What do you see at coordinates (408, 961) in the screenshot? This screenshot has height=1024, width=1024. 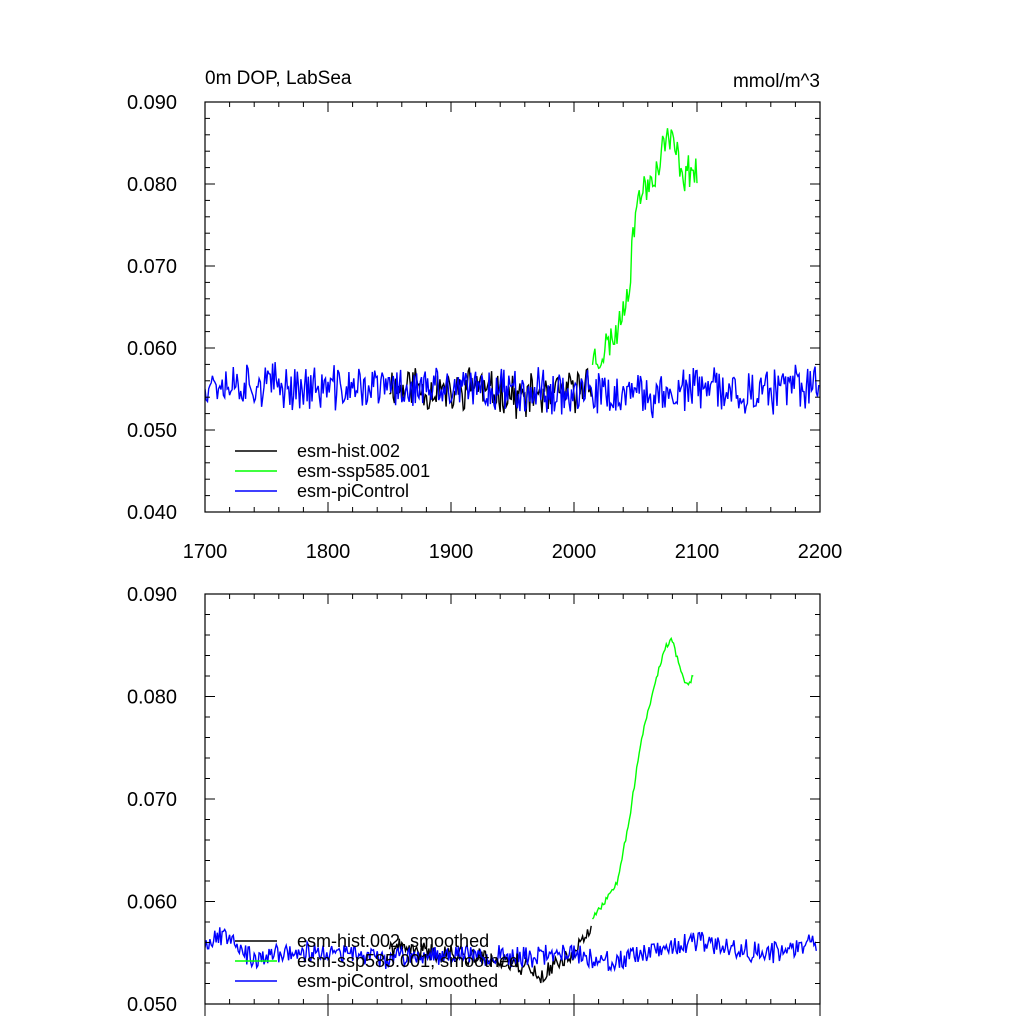 I see `legend-entry: esm-ssp585.001, smoothed` at bounding box center [408, 961].